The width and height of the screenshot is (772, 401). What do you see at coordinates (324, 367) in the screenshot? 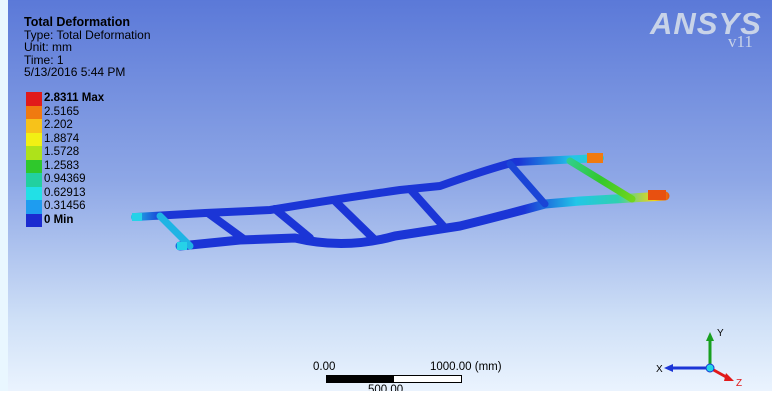
I see `scale-label-left: 0.00` at bounding box center [324, 367].